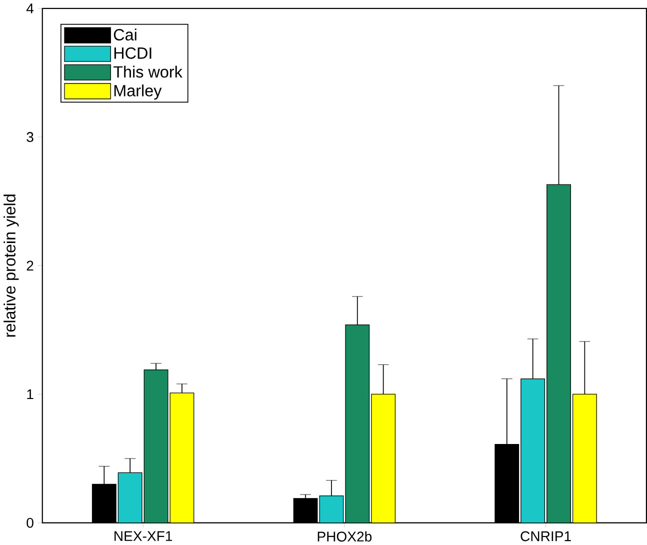 The height and width of the screenshot is (545, 647). Describe the element at coordinates (125, 34) in the screenshot. I see `legend-label: Cai` at that location.